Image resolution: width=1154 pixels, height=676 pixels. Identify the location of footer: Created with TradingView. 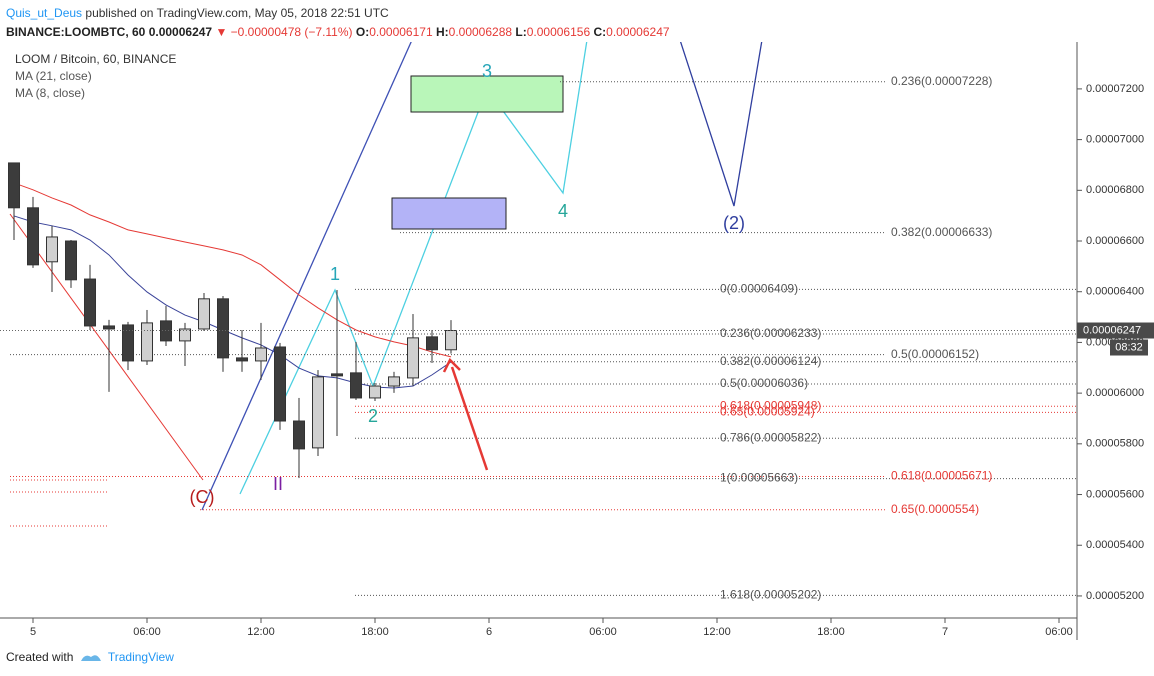
(90, 656).